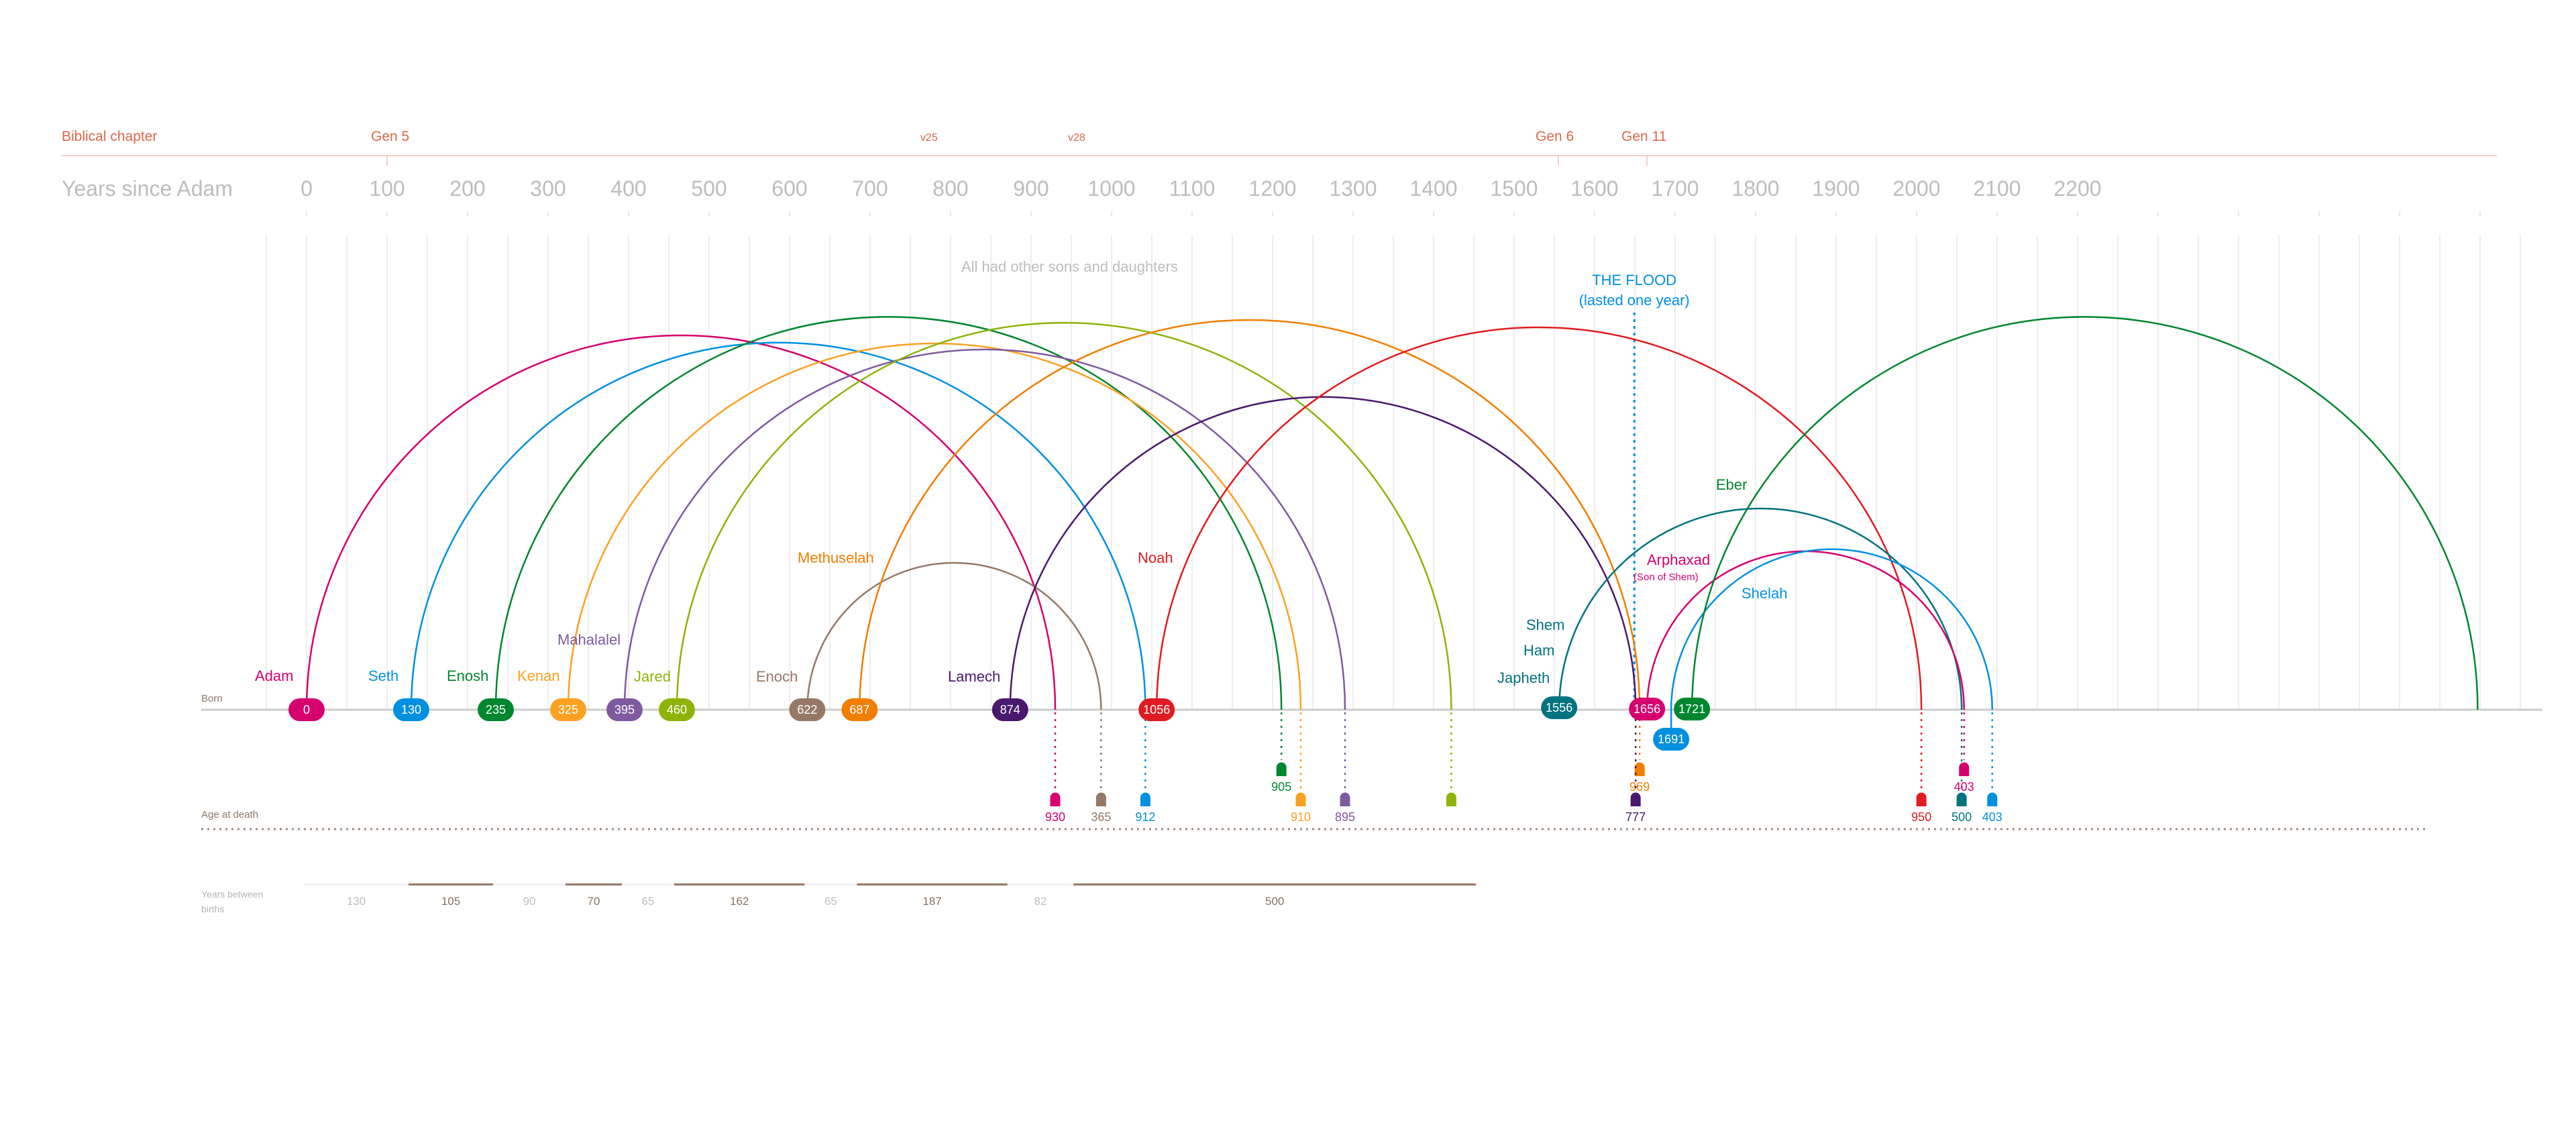  What do you see at coordinates (1345, 799) in the screenshot?
I see `death-marker-mahalalel` at bounding box center [1345, 799].